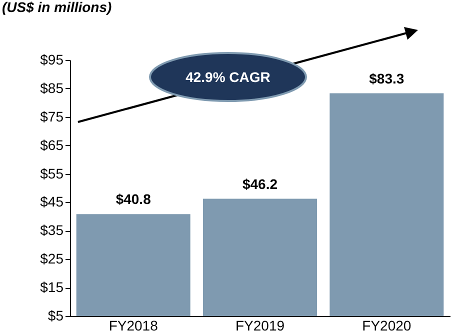  I want to click on y-tick-label: $55, so click(52, 173).